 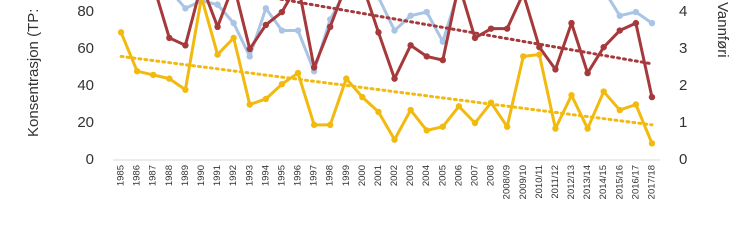 What do you see at coordinates (90, 159) in the screenshot?
I see `y-tick-label: 0` at bounding box center [90, 159].